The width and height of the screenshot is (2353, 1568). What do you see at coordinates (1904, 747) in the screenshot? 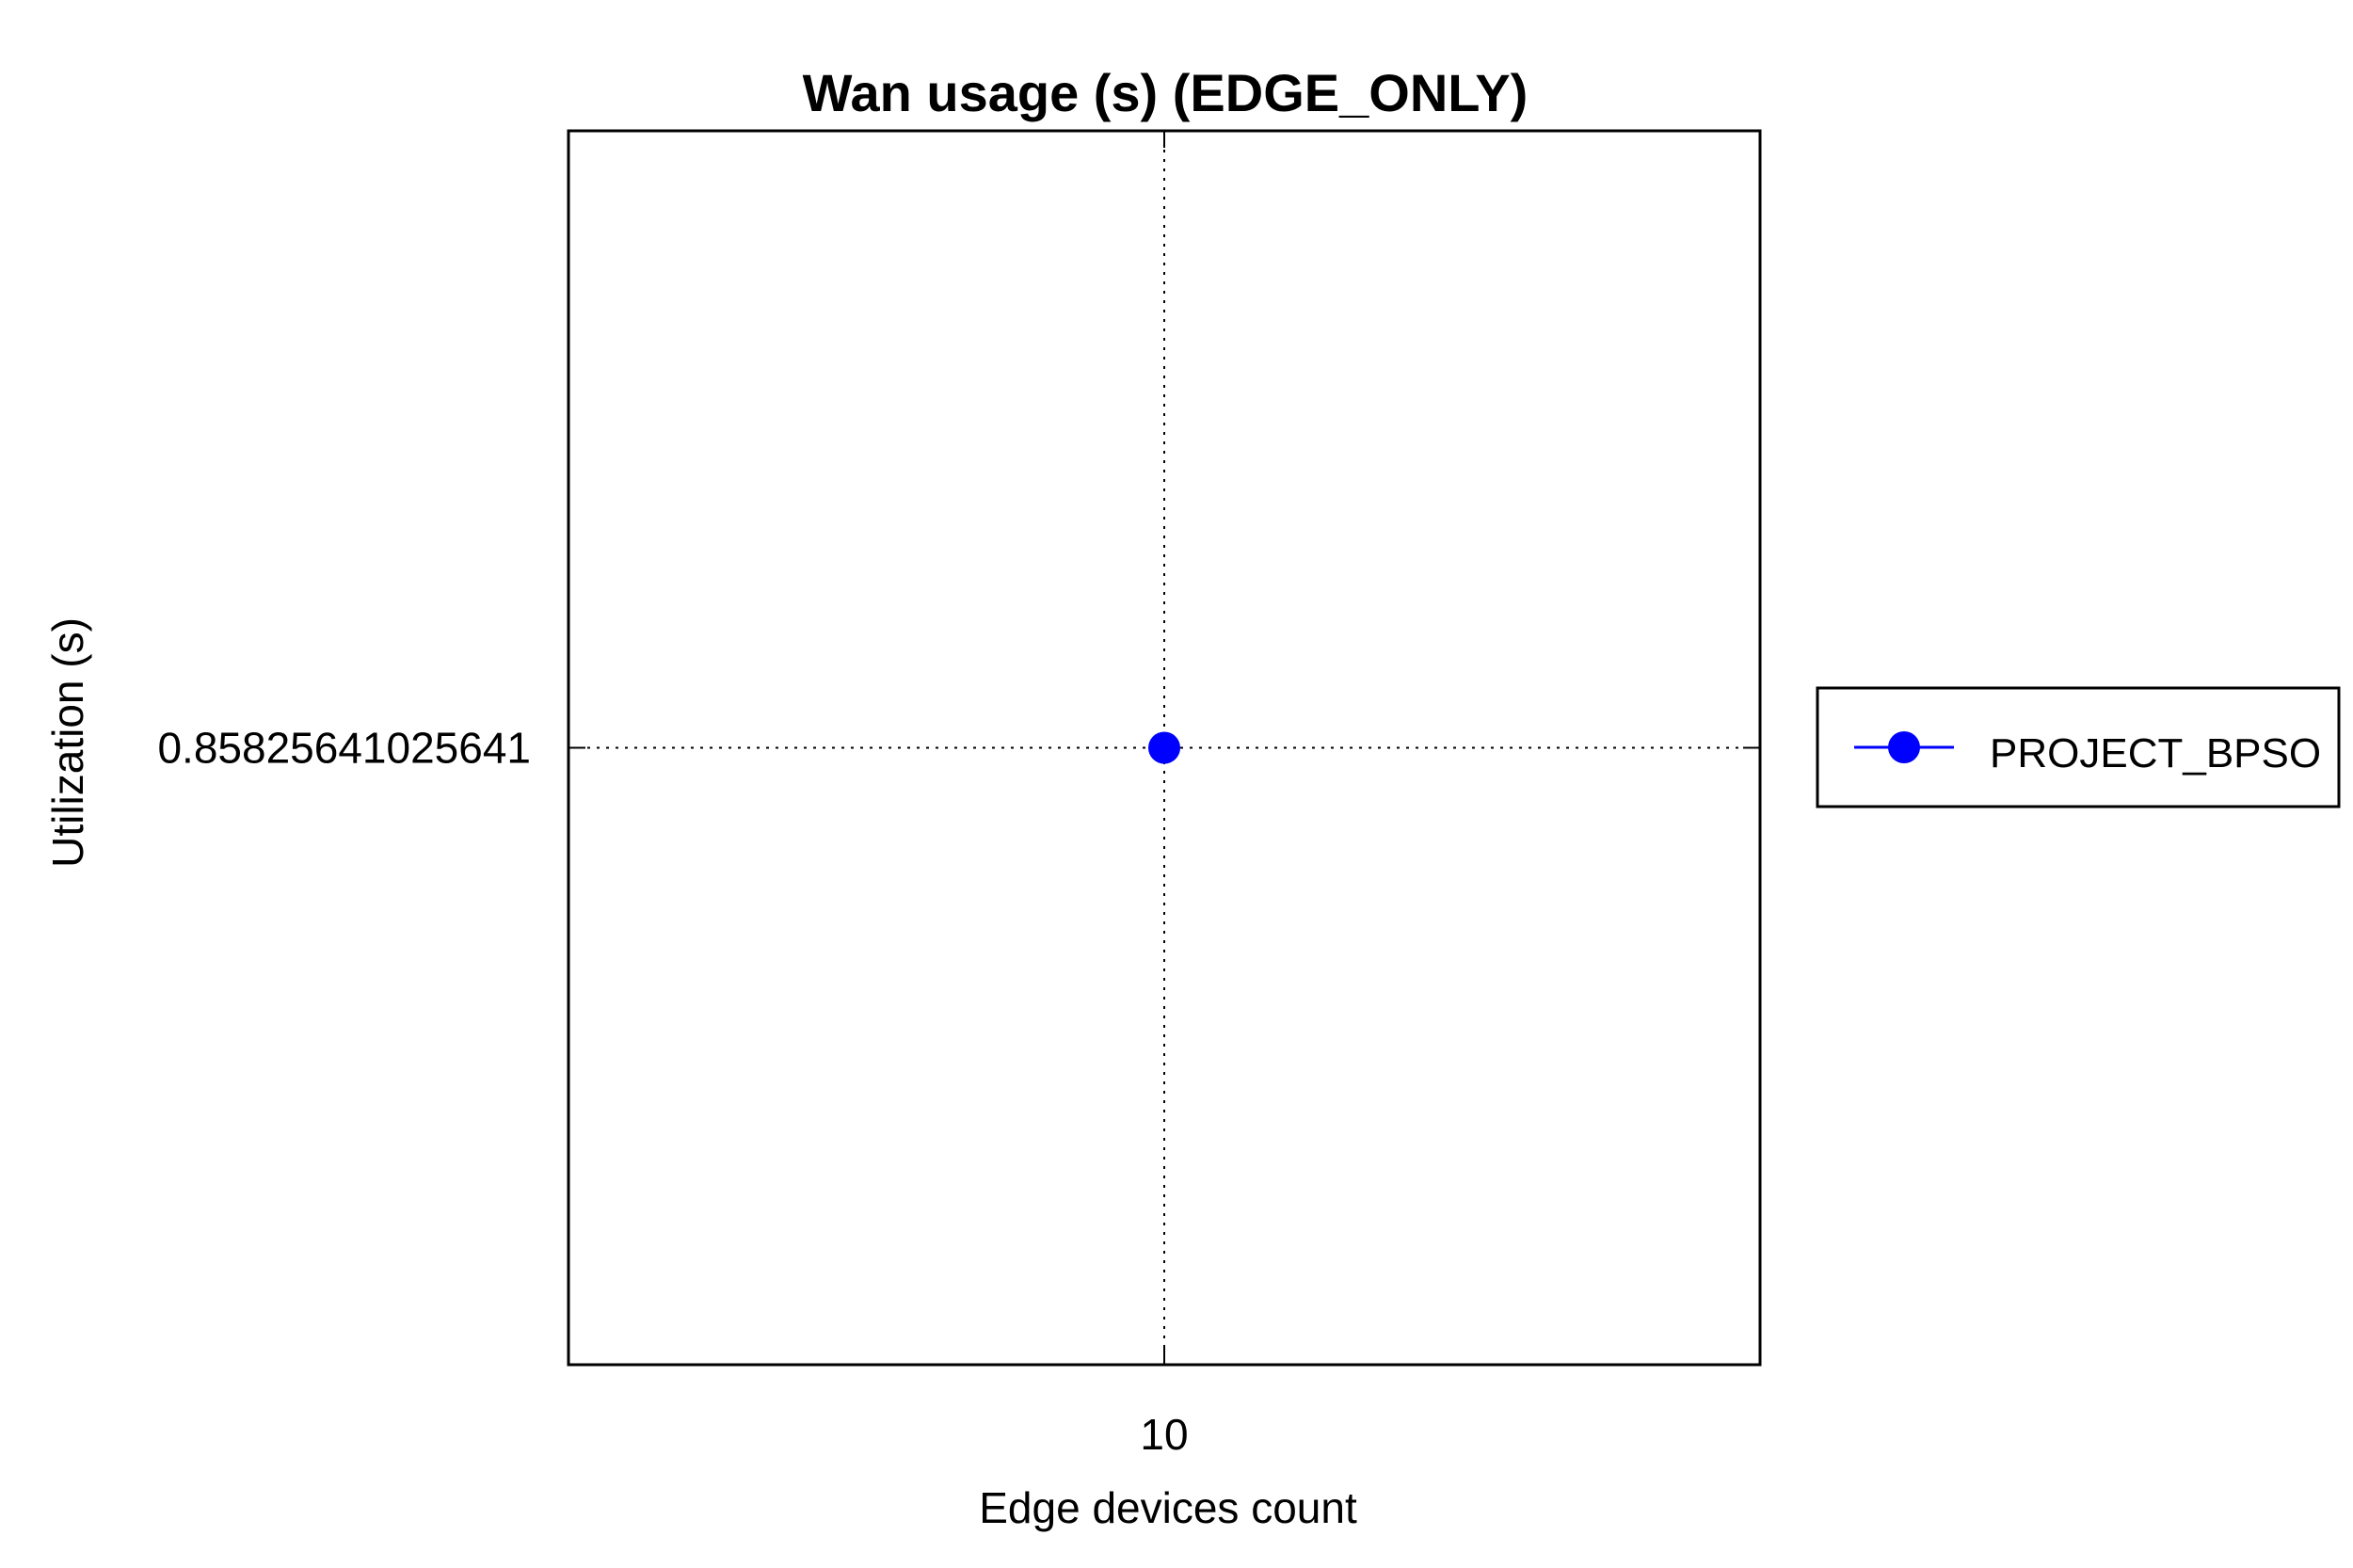
I see `legend-marker` at bounding box center [1904, 747].